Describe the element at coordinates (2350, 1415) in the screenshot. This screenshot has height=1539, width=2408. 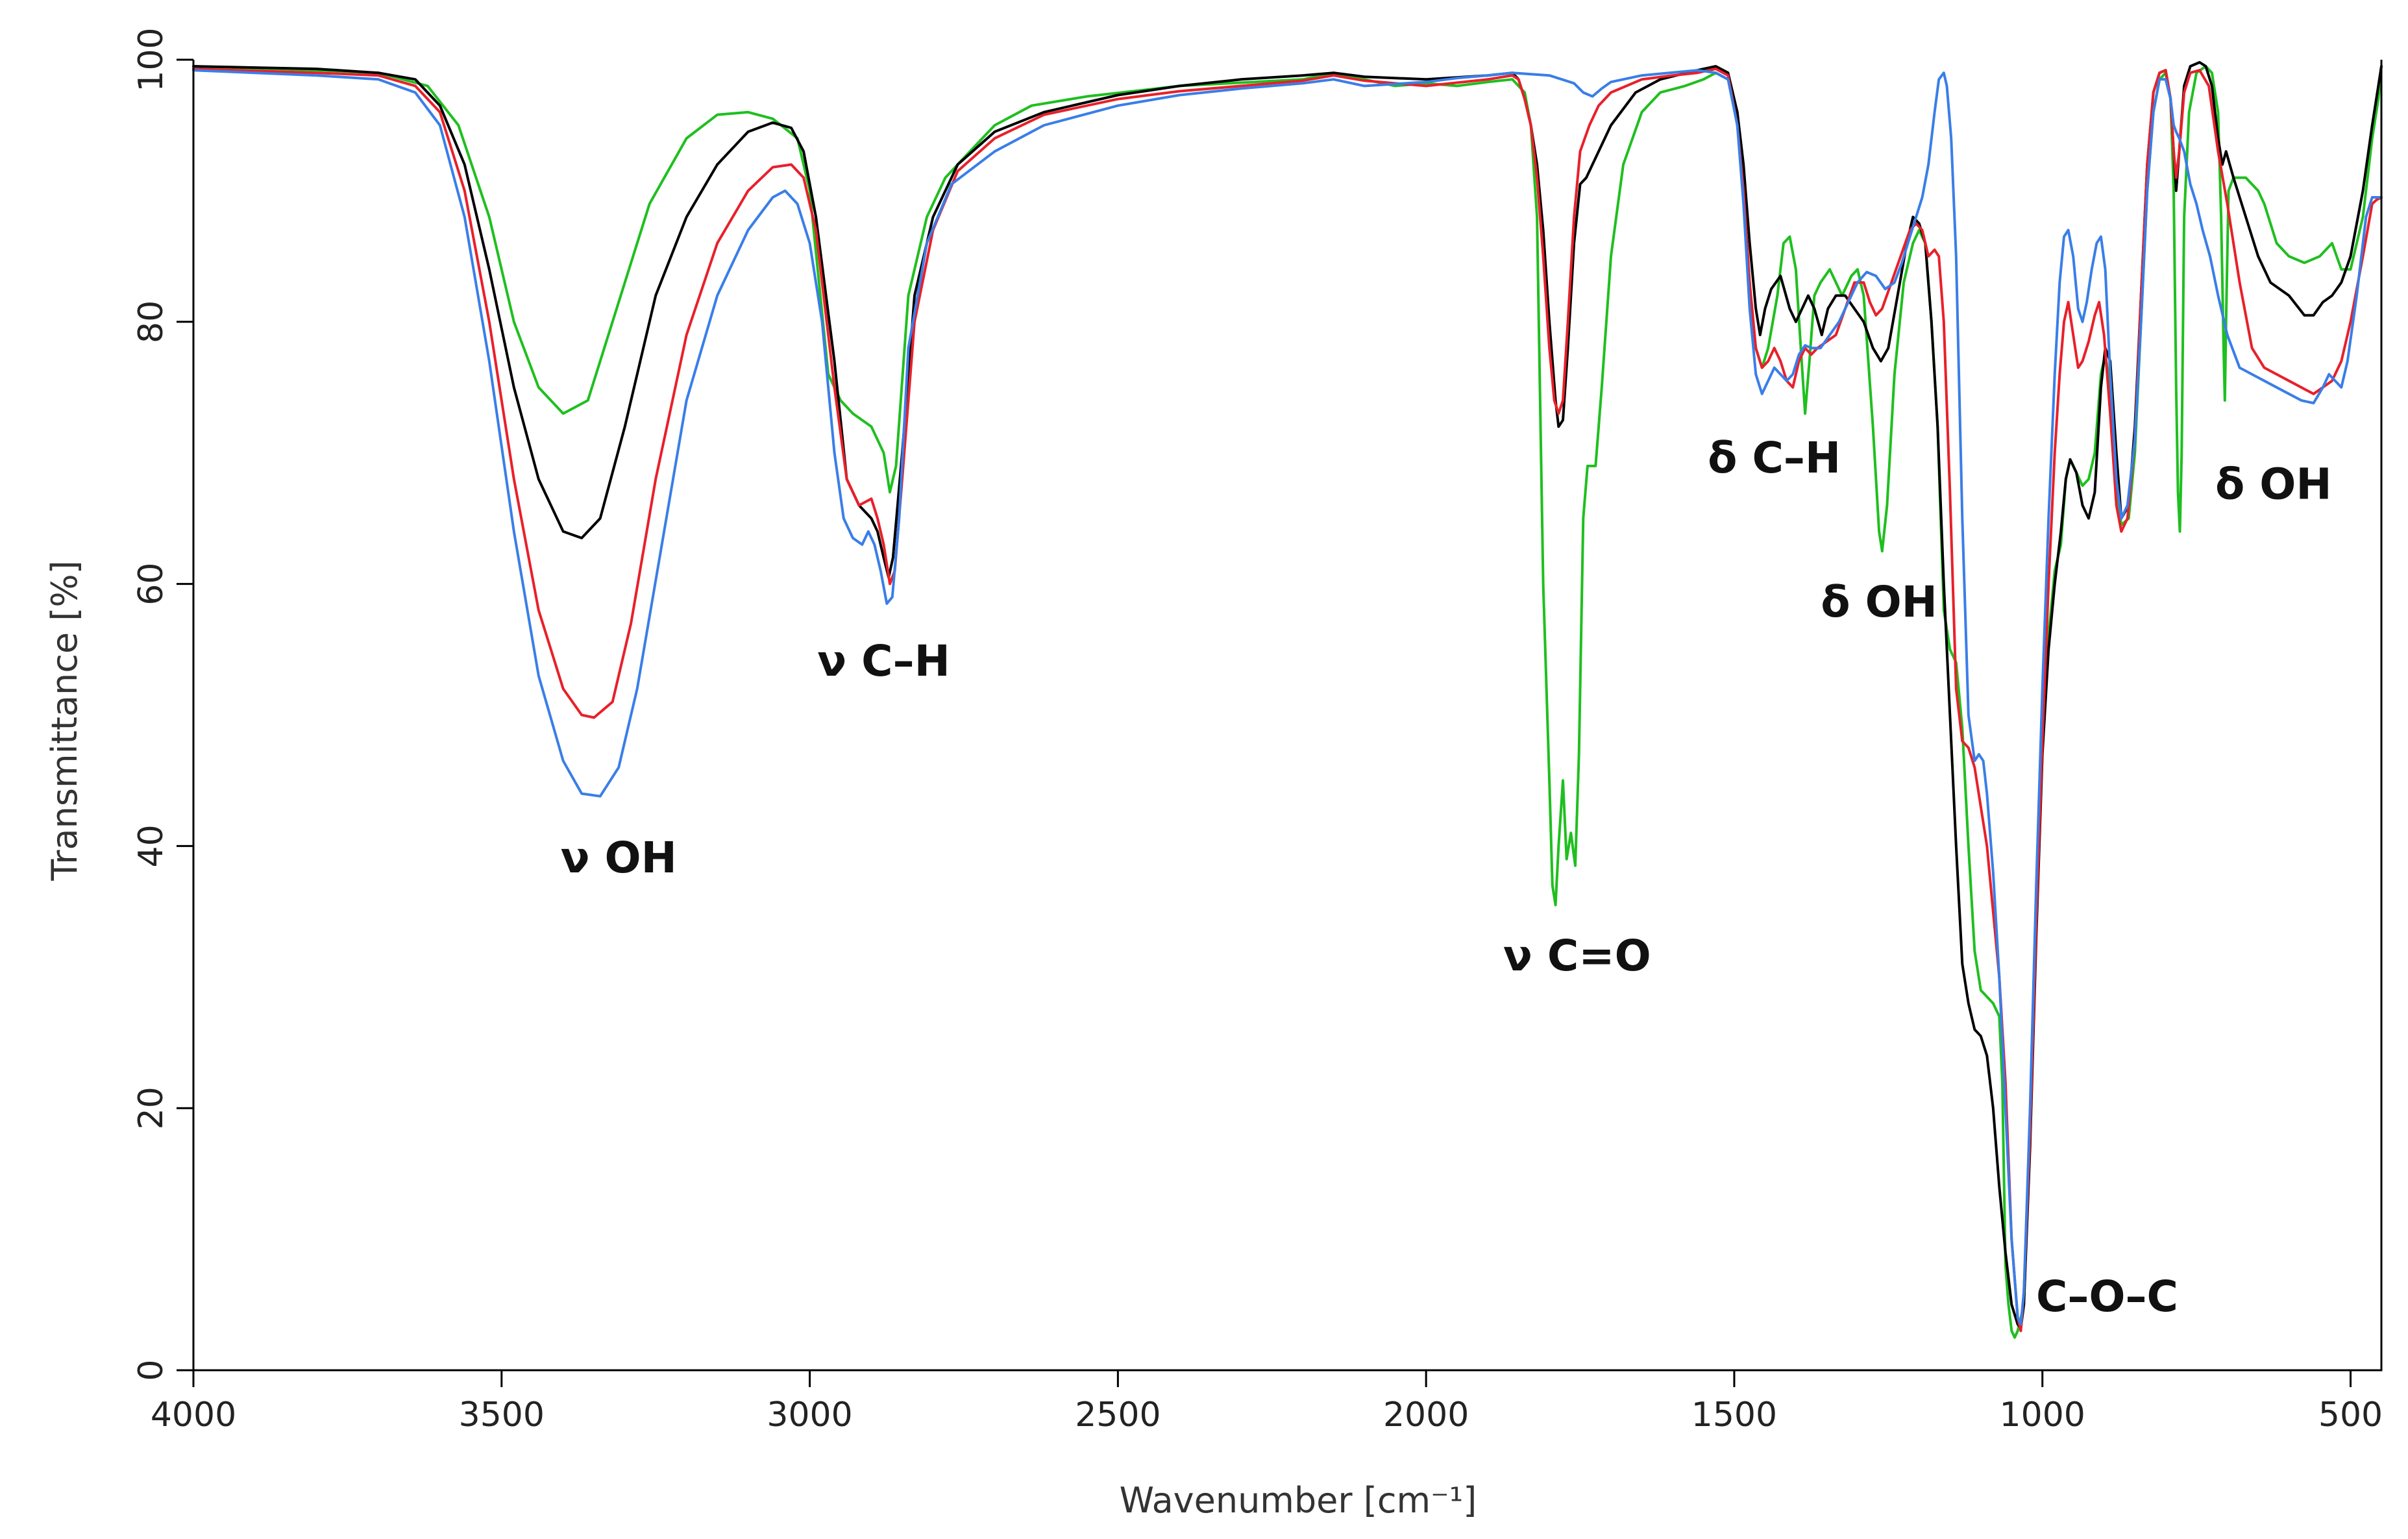
I see `x-tick-label: 500` at that location.